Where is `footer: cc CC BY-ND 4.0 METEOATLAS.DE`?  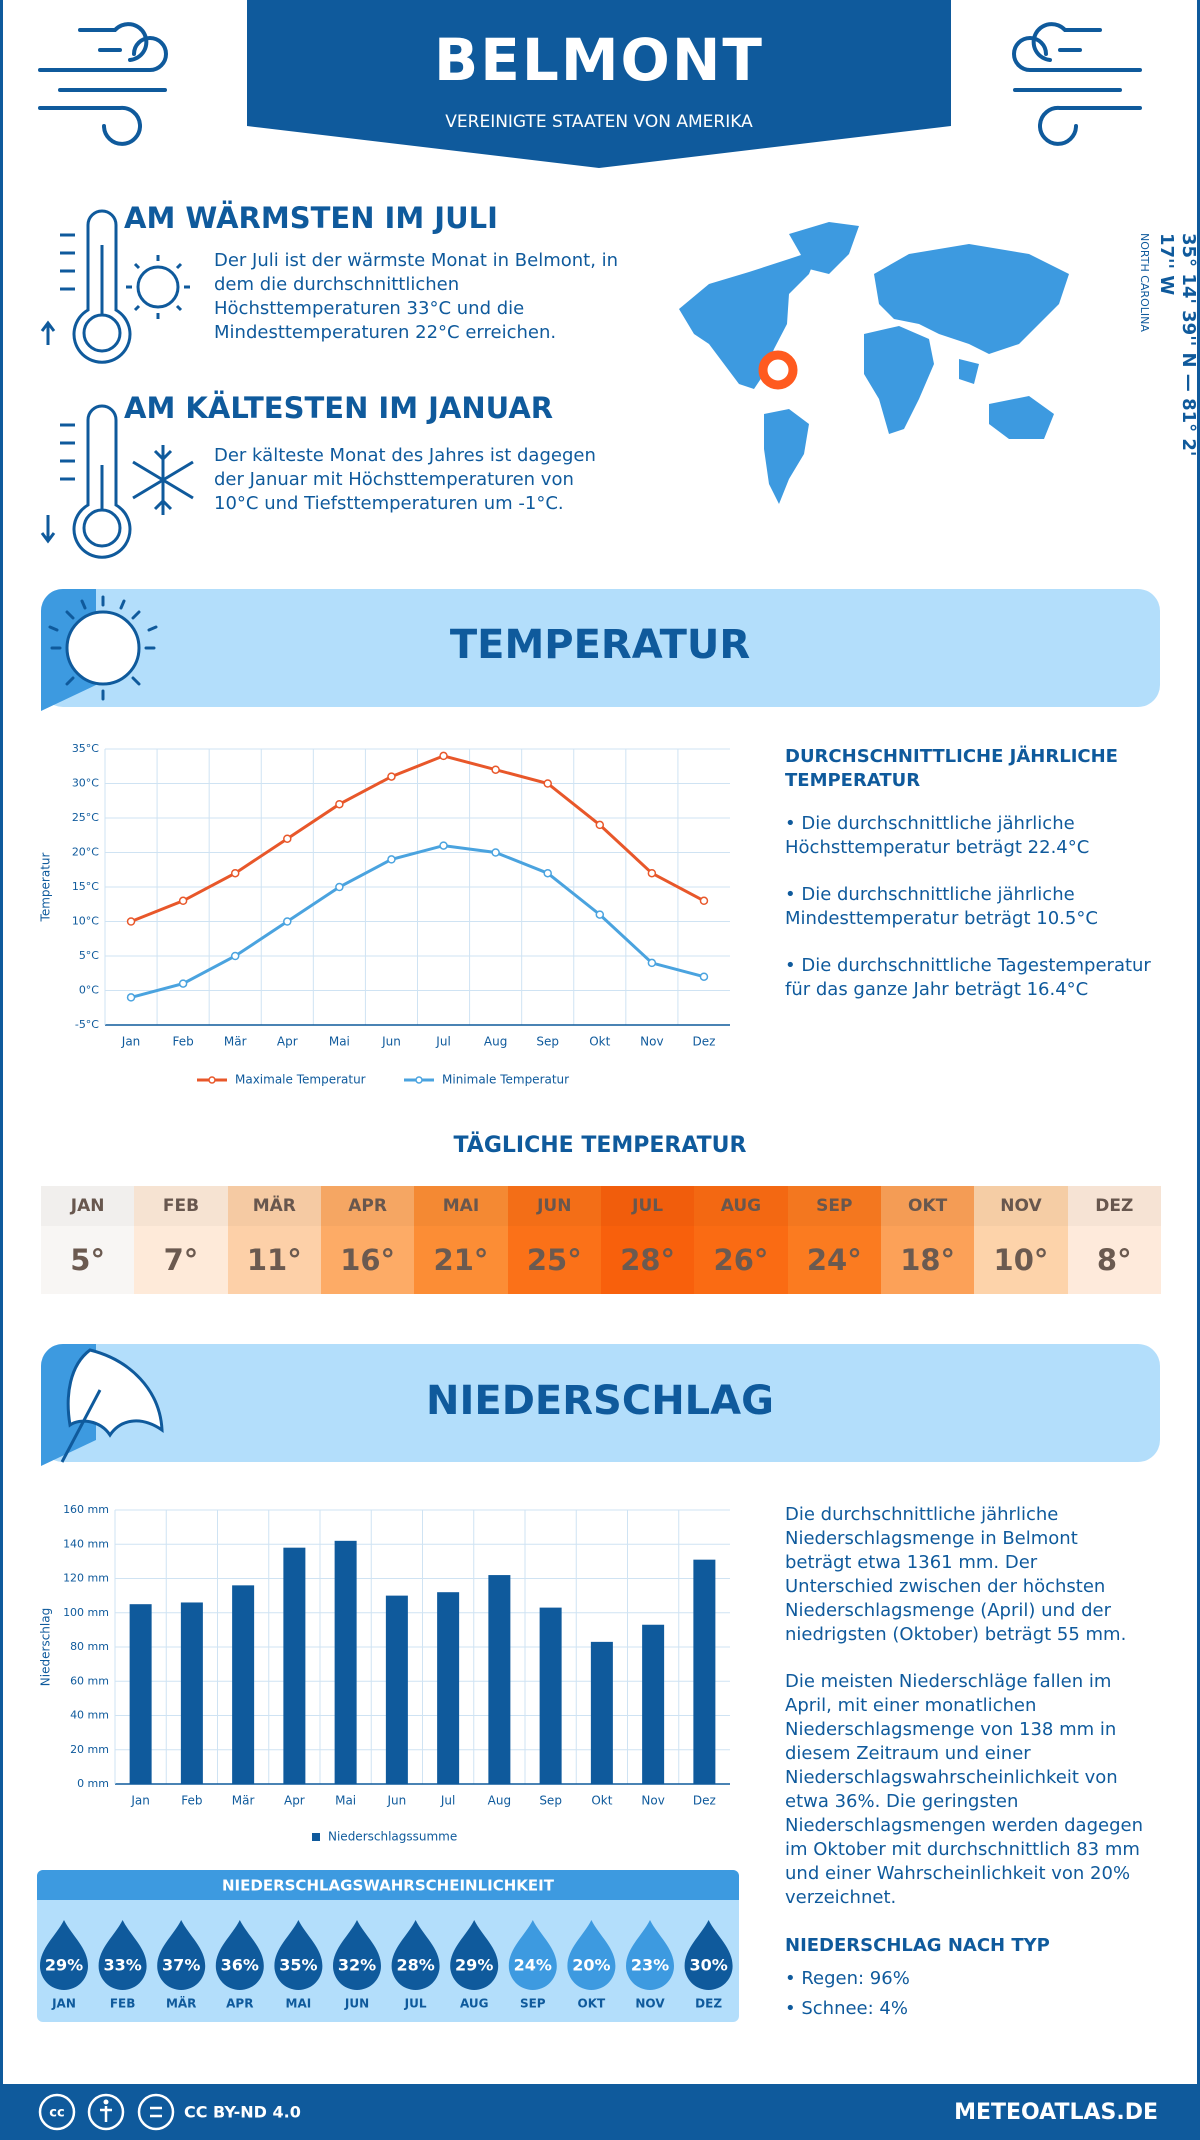 footer: cc CC BY-ND 4.0 METEOATLAS.DE is located at coordinates (600, 2112).